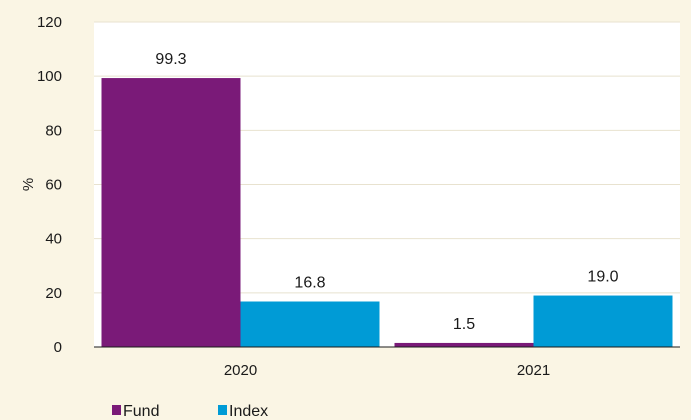 This screenshot has width=691, height=420. I want to click on y-axis-title: %, so click(28, 184).